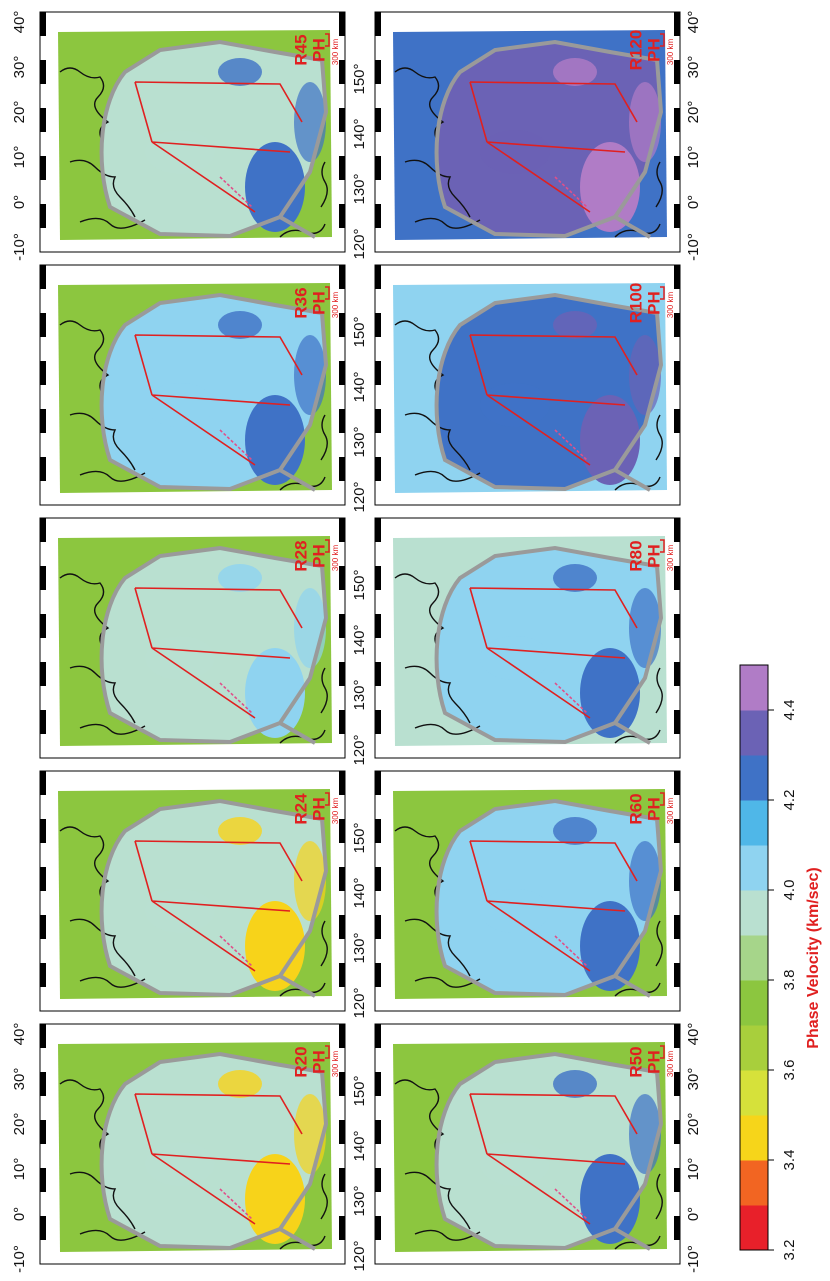 This screenshot has height=1281, width=830. Describe the element at coordinates (693, 247) in the screenshot. I see `latitude-label: -10°` at that location.